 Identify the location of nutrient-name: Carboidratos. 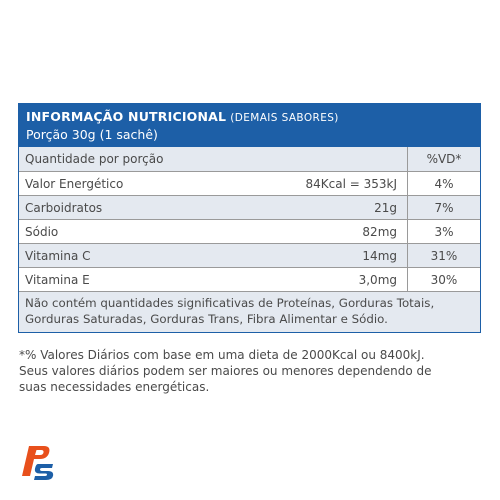
(64, 207).